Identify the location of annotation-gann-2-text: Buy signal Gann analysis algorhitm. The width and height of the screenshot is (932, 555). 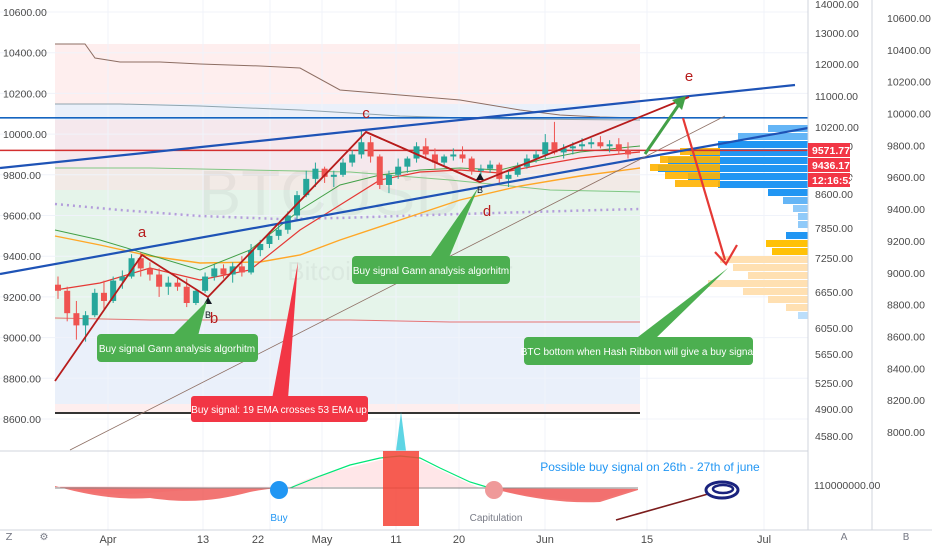
(431, 271).